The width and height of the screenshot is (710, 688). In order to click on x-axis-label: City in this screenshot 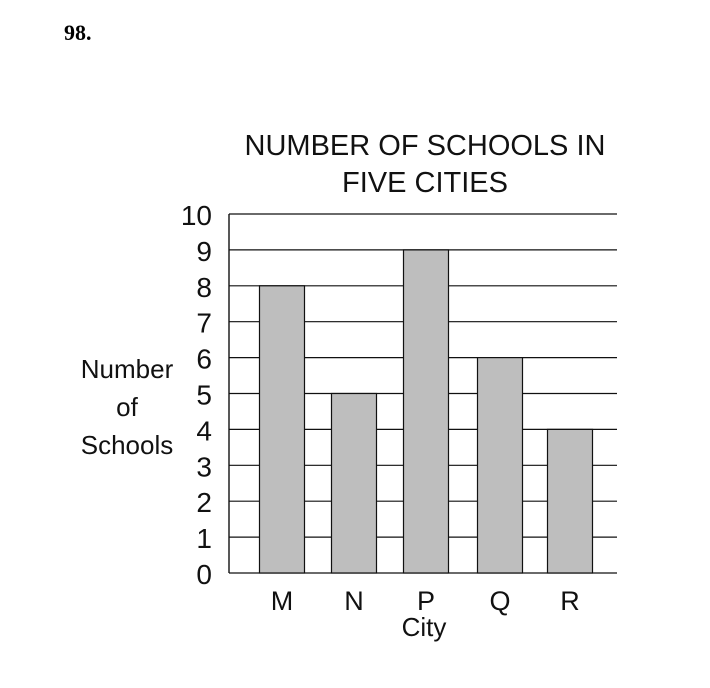, I will do `click(424, 627)`.